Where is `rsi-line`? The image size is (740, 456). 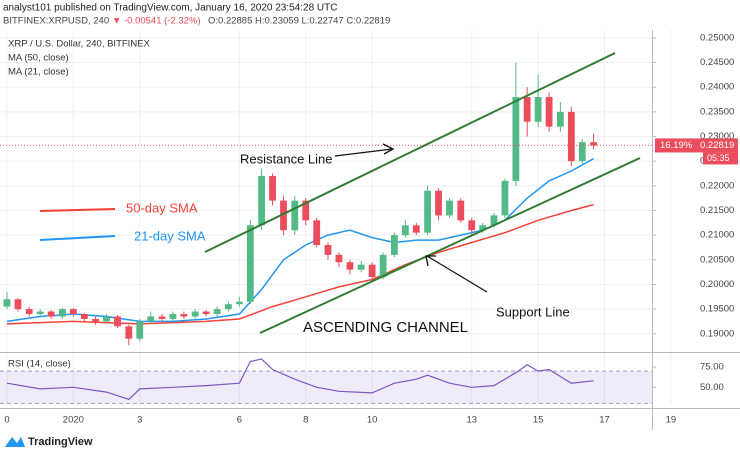
rsi-line is located at coordinates (300, 379).